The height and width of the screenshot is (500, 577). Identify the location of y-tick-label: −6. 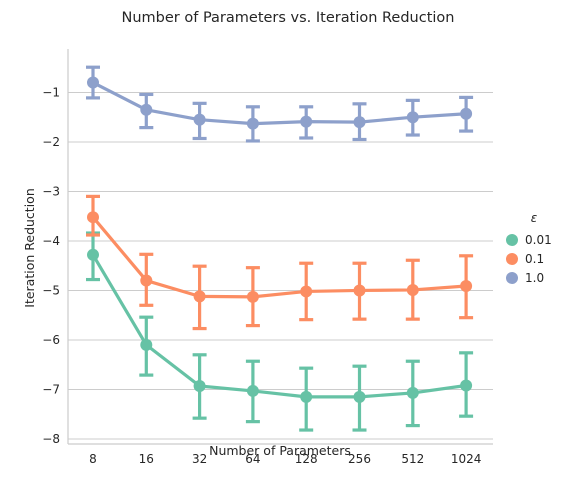
(51, 340).